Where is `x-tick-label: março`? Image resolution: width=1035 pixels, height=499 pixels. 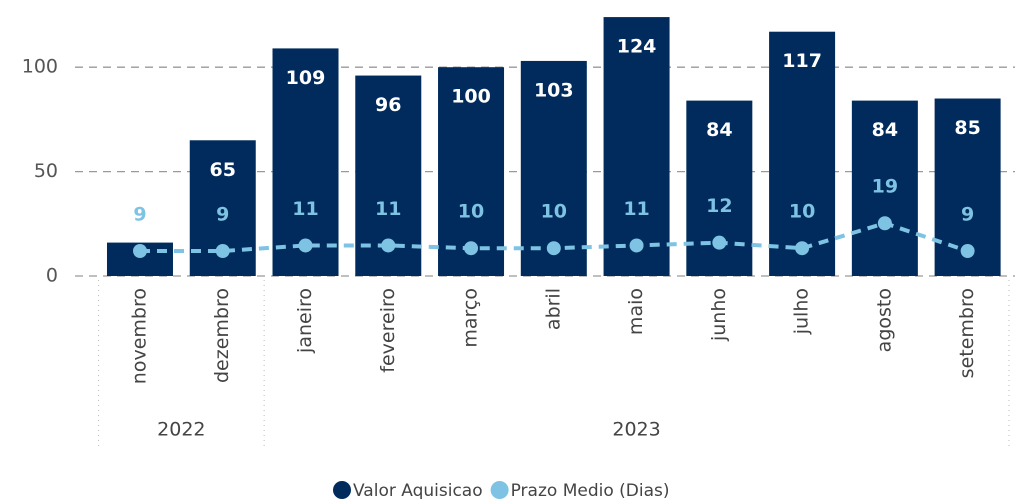 x-tick-label: março is located at coordinates (471, 318).